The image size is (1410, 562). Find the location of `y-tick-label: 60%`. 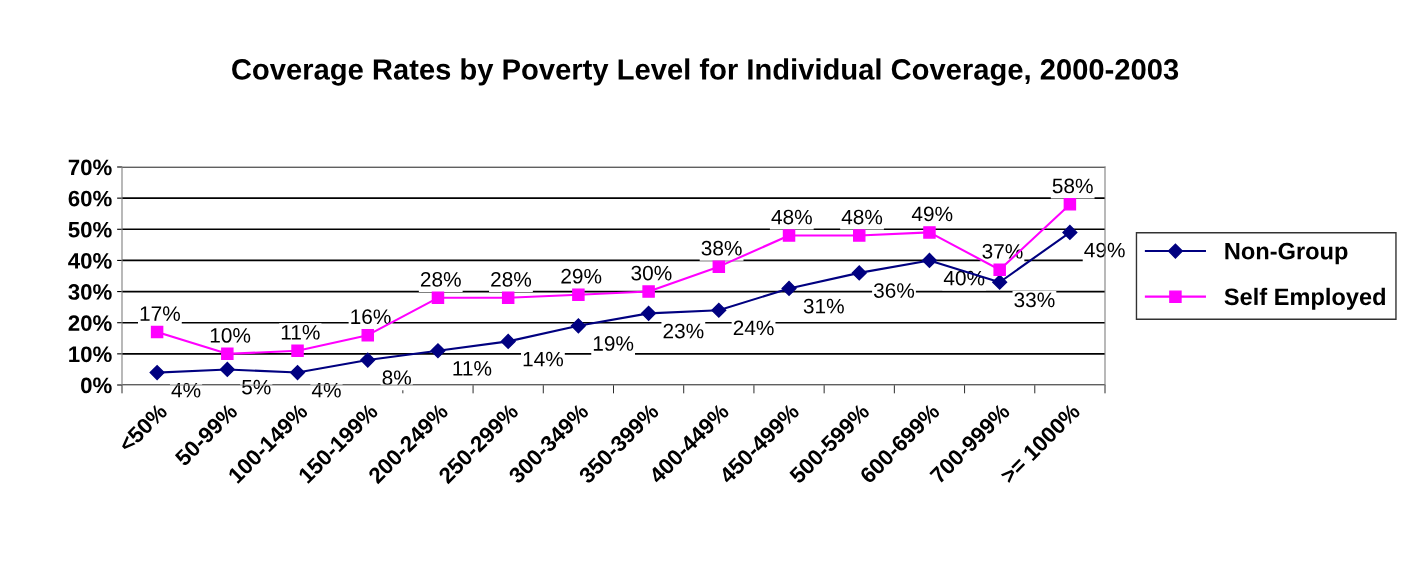

y-tick-label: 60% is located at coordinates (90, 198).